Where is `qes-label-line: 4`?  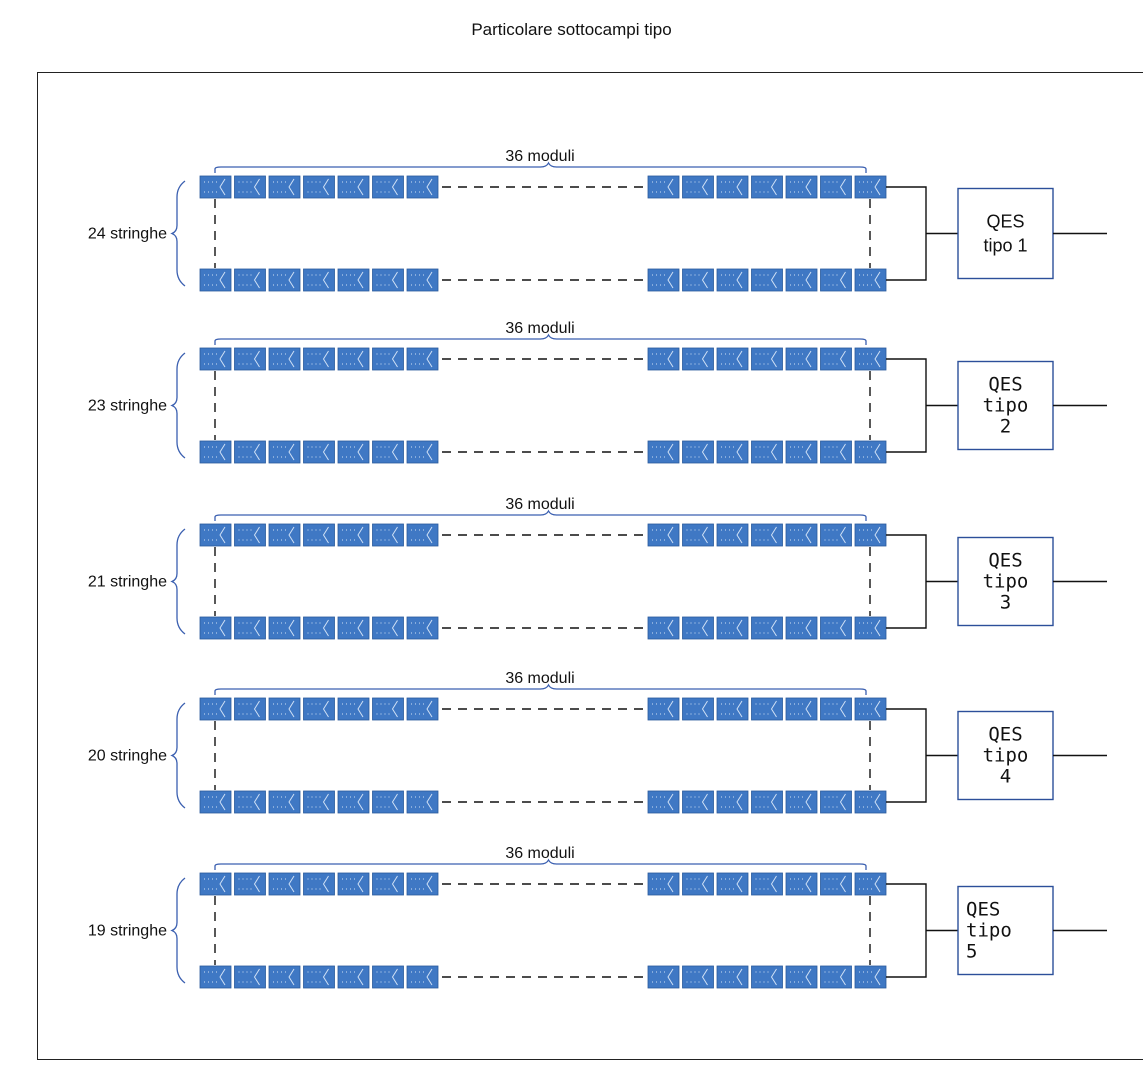 qes-label-line: 4 is located at coordinates (1005, 777).